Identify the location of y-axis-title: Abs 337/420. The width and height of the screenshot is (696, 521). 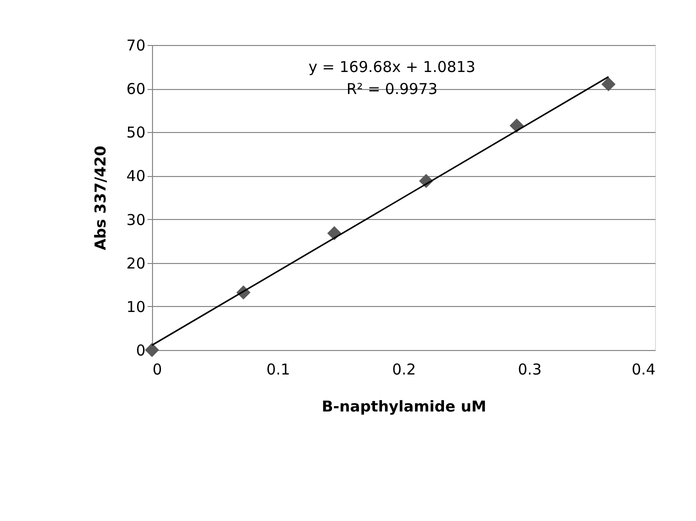
(100, 198).